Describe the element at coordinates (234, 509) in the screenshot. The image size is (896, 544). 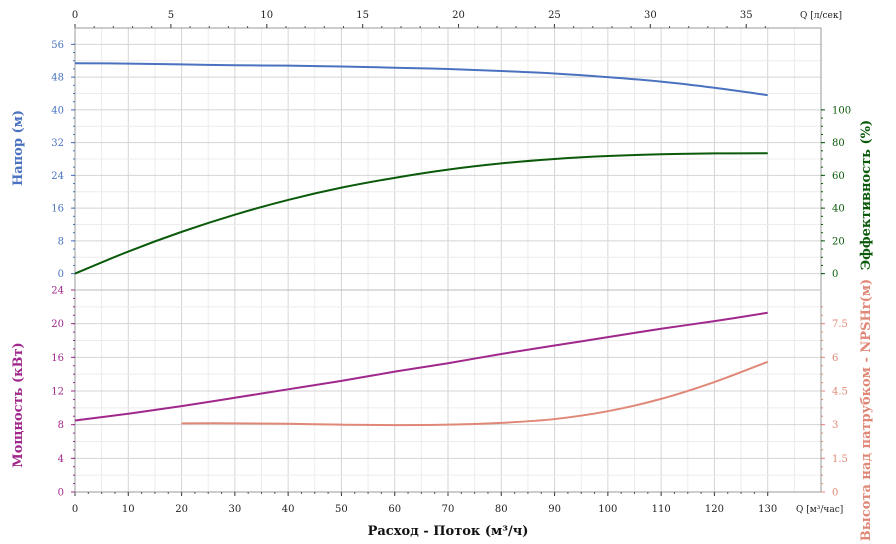
I see `x-tick-label: 30` at that location.